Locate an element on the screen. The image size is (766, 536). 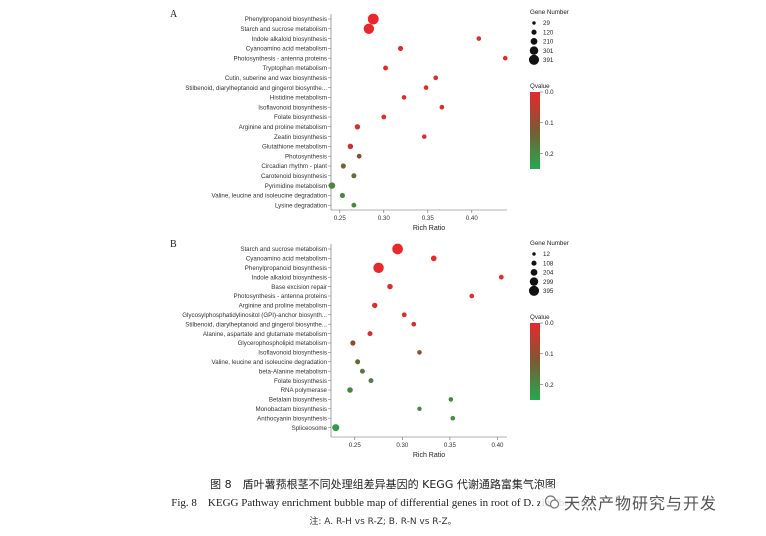
y-tick-label: Cutin, suberine and wax biosynthesis is located at coordinates (276, 78).